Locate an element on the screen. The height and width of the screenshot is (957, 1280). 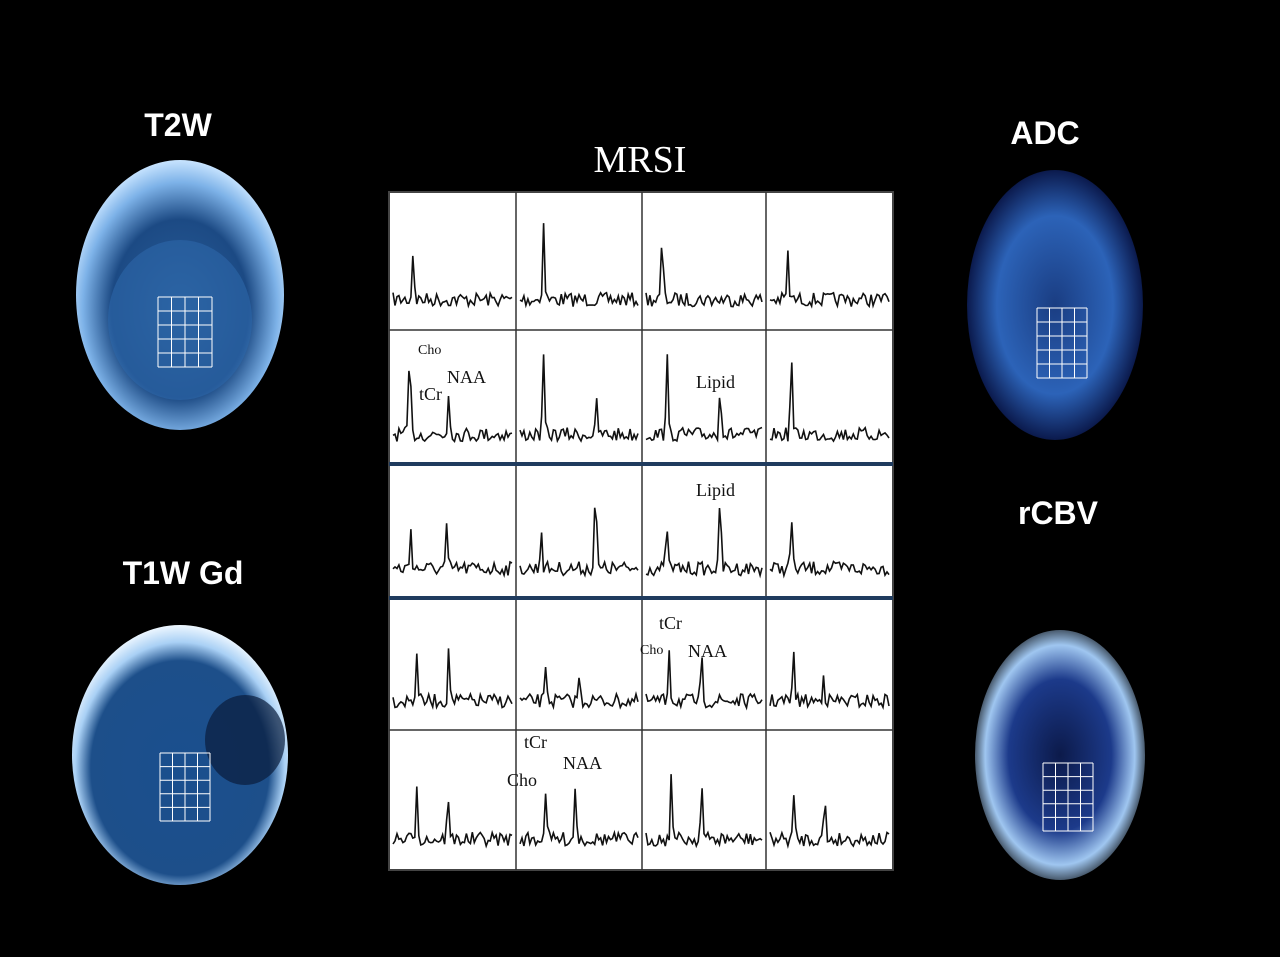
panel-label: T1W Gd is located at coordinates (183, 573).